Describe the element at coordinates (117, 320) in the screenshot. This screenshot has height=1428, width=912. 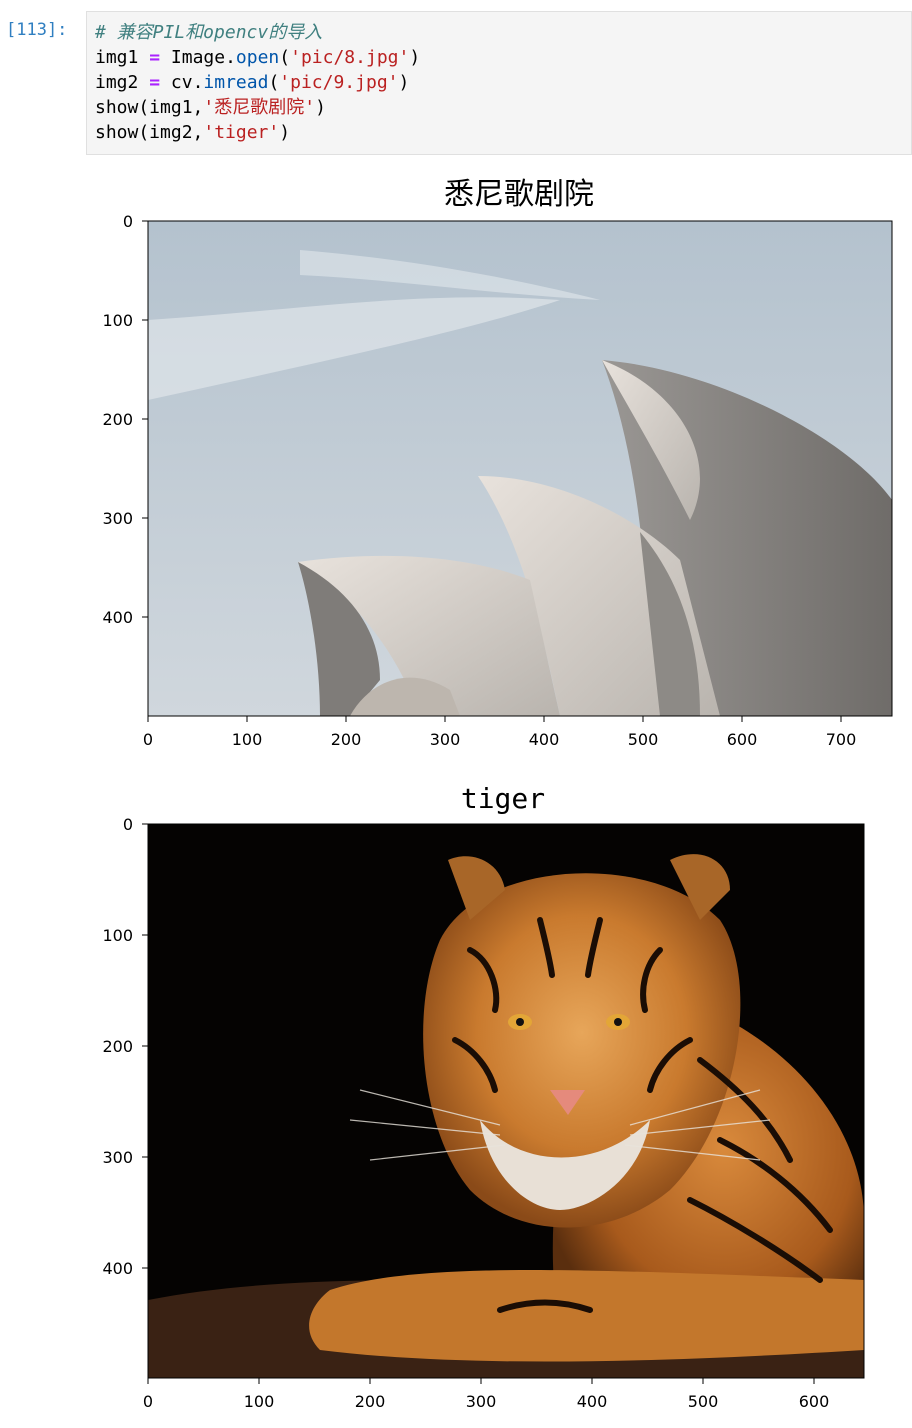
I see `figure-1-y-tick-label: 100` at that location.